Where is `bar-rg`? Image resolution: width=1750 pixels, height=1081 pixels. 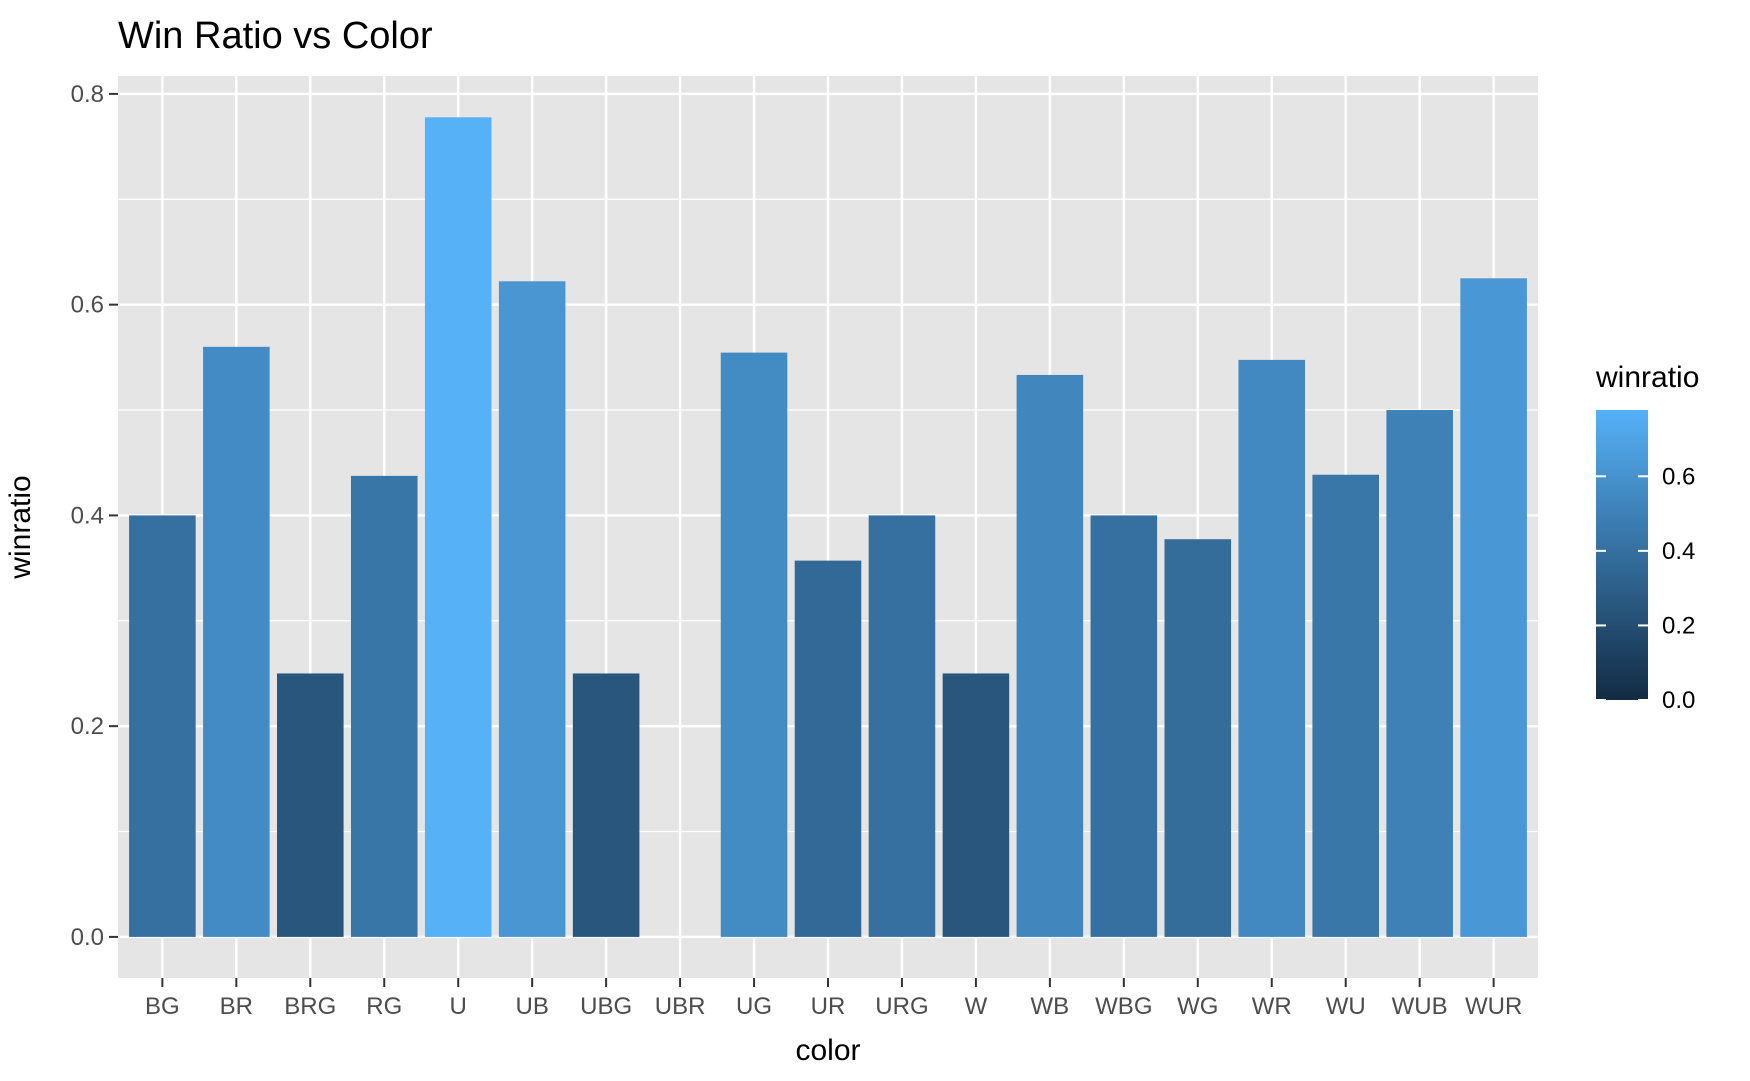
bar-rg is located at coordinates (384, 706).